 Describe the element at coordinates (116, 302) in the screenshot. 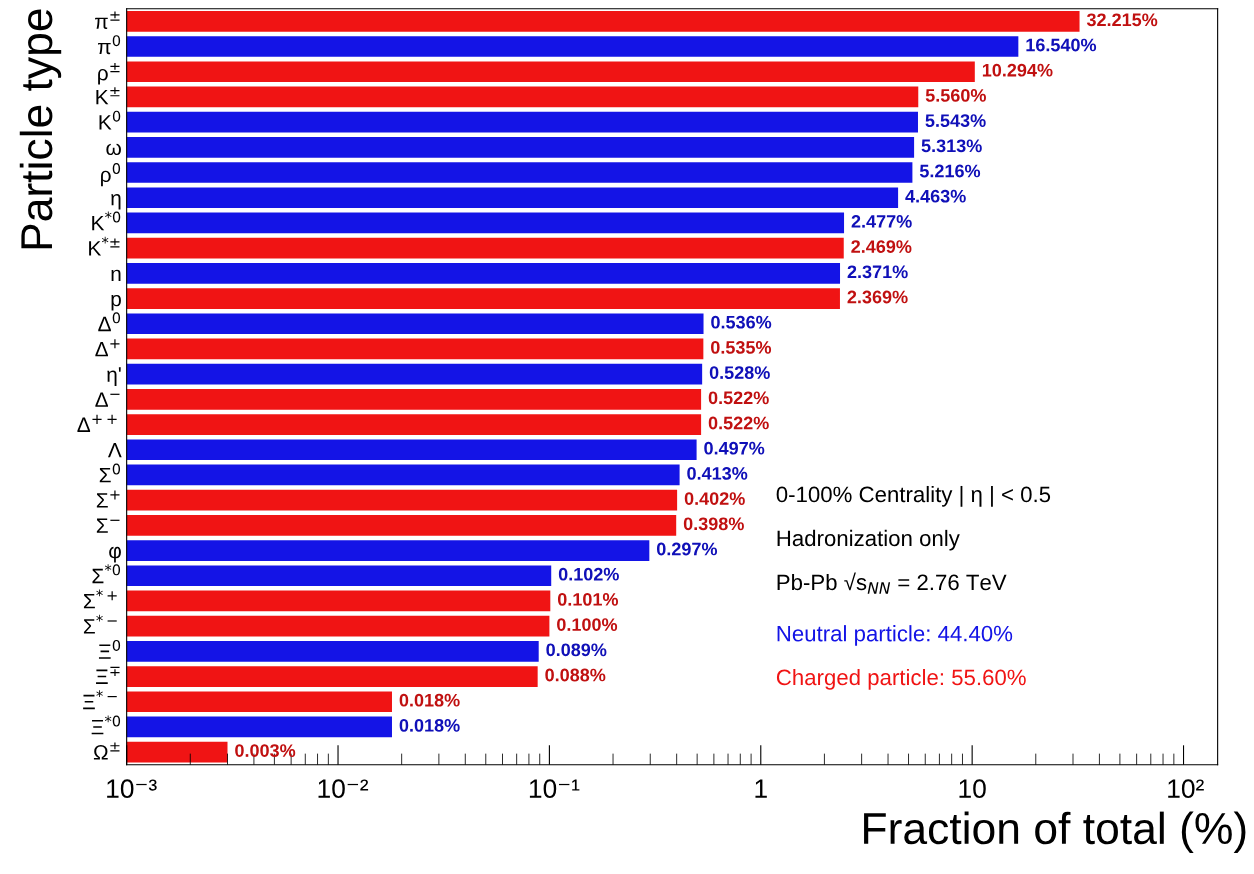

I see `y-tick-label: p` at that location.